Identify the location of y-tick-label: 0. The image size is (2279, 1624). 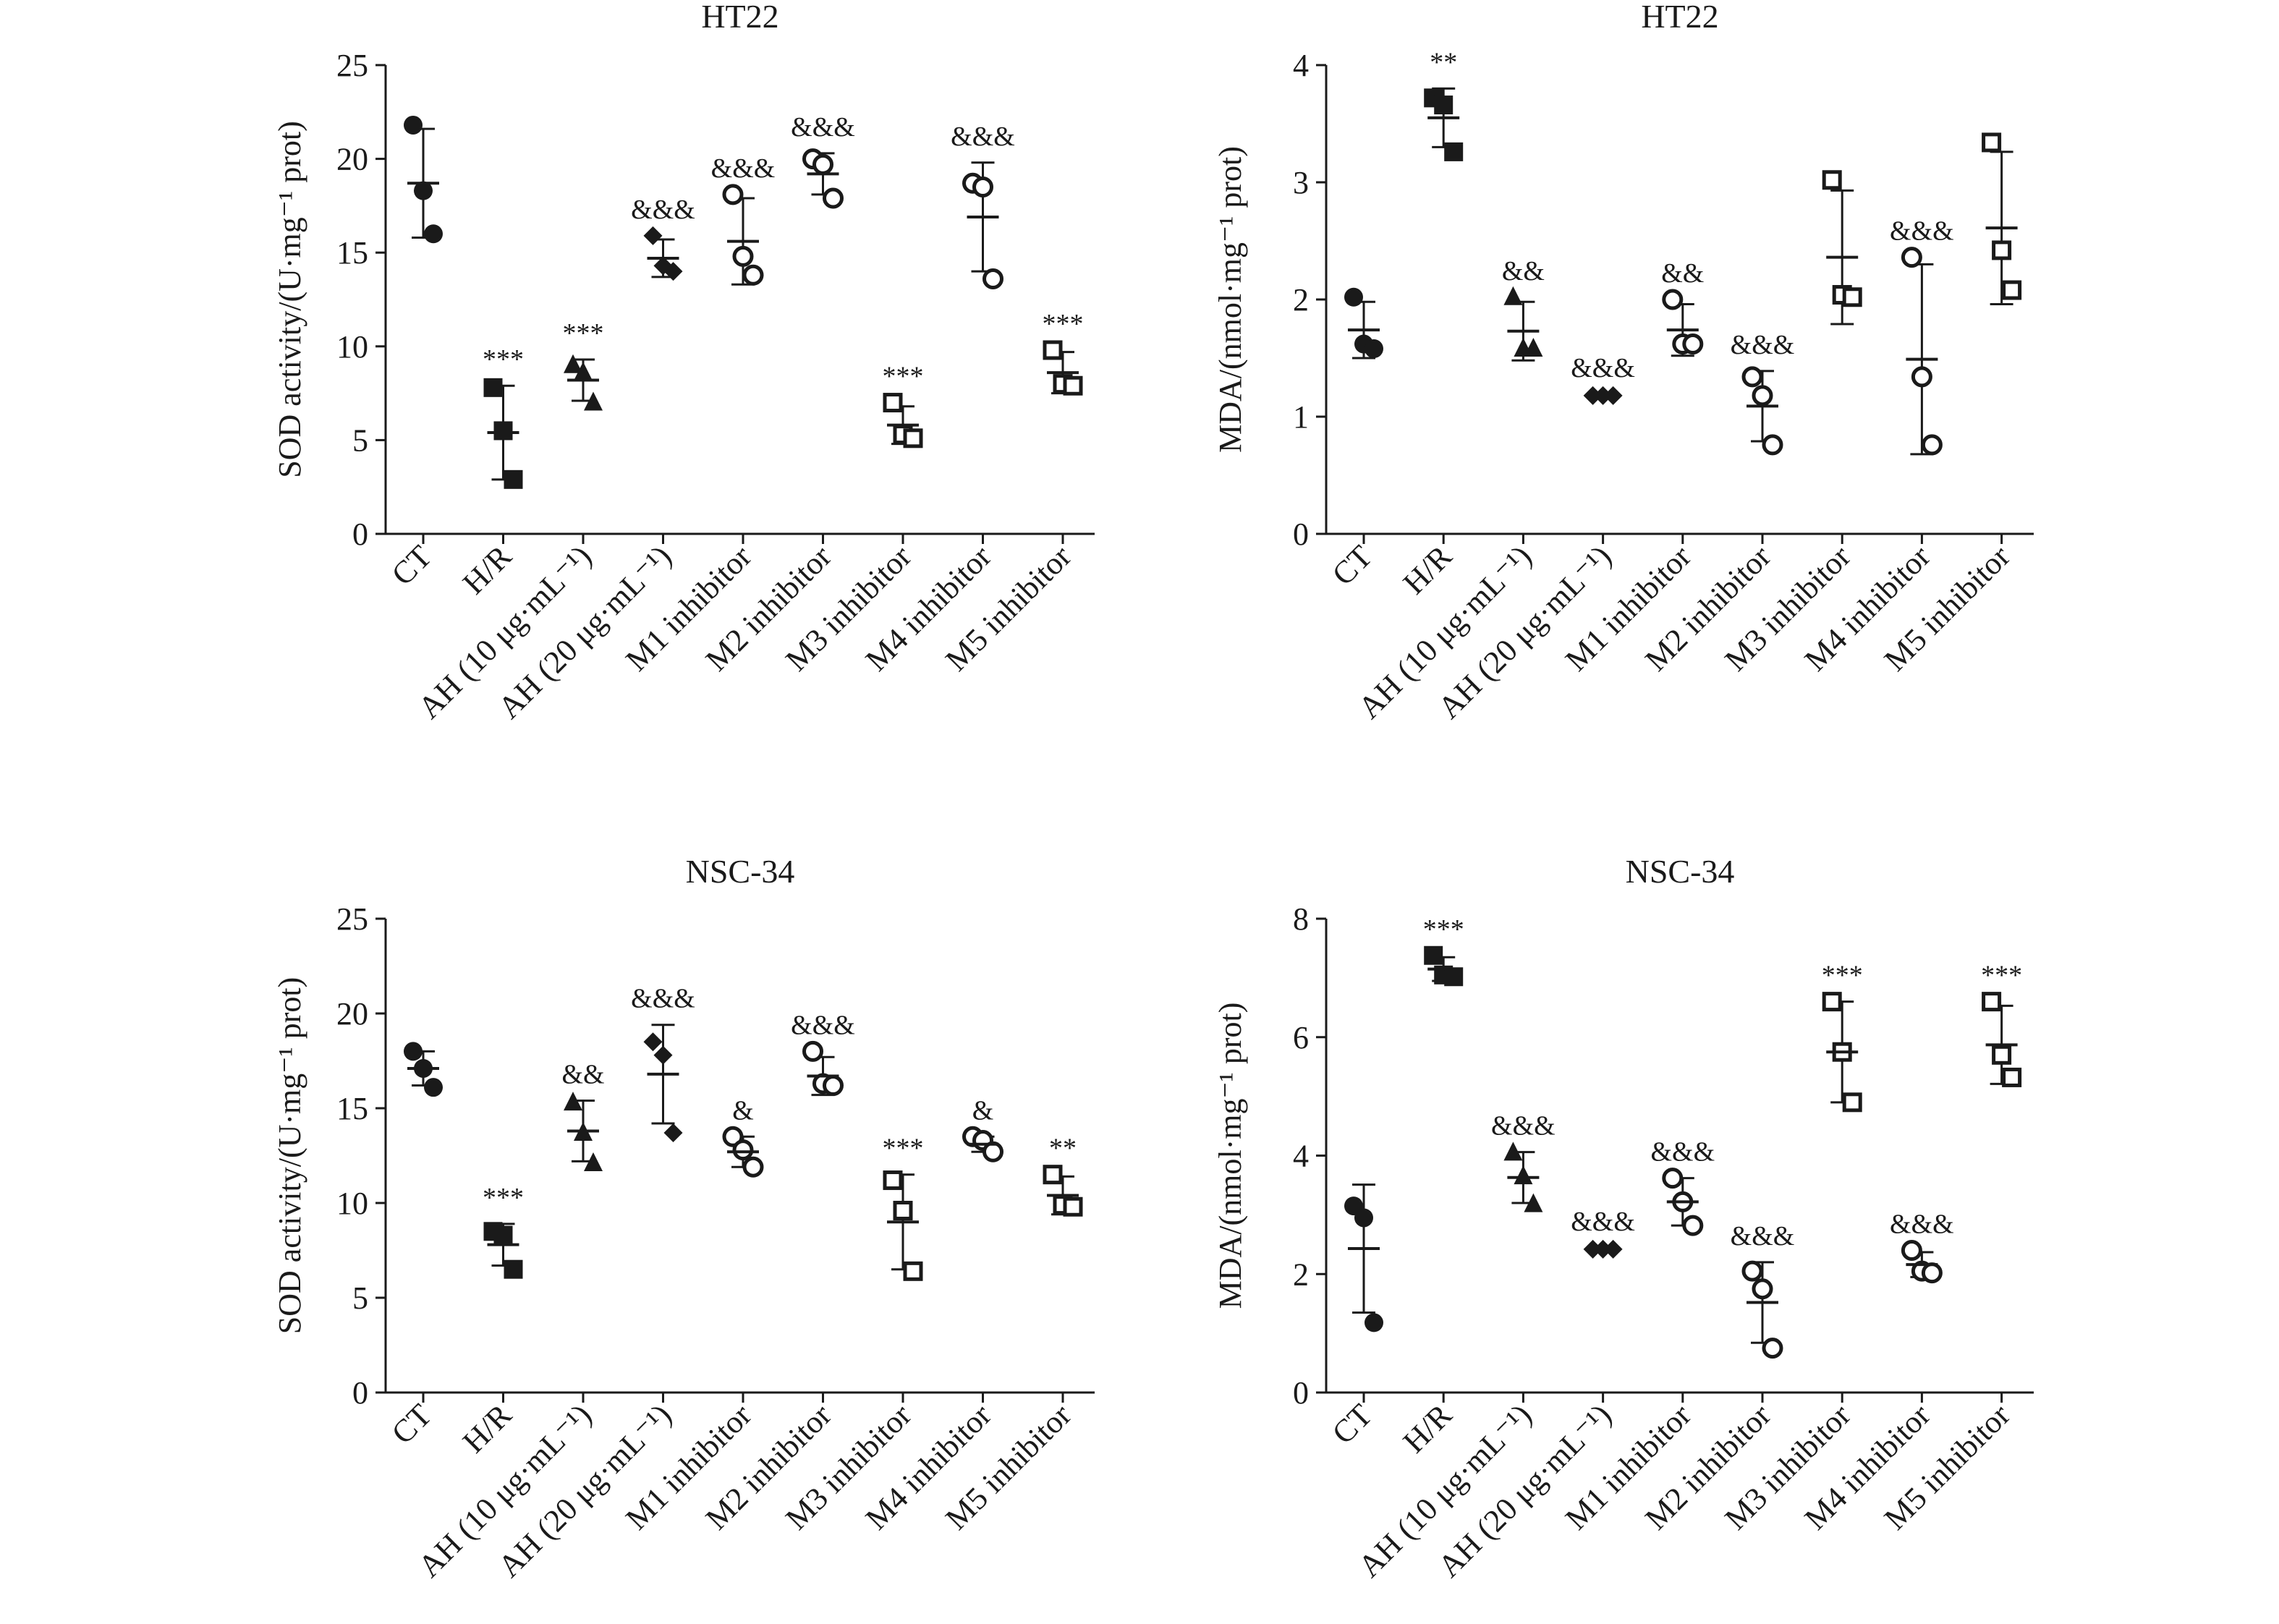
(1301, 534).